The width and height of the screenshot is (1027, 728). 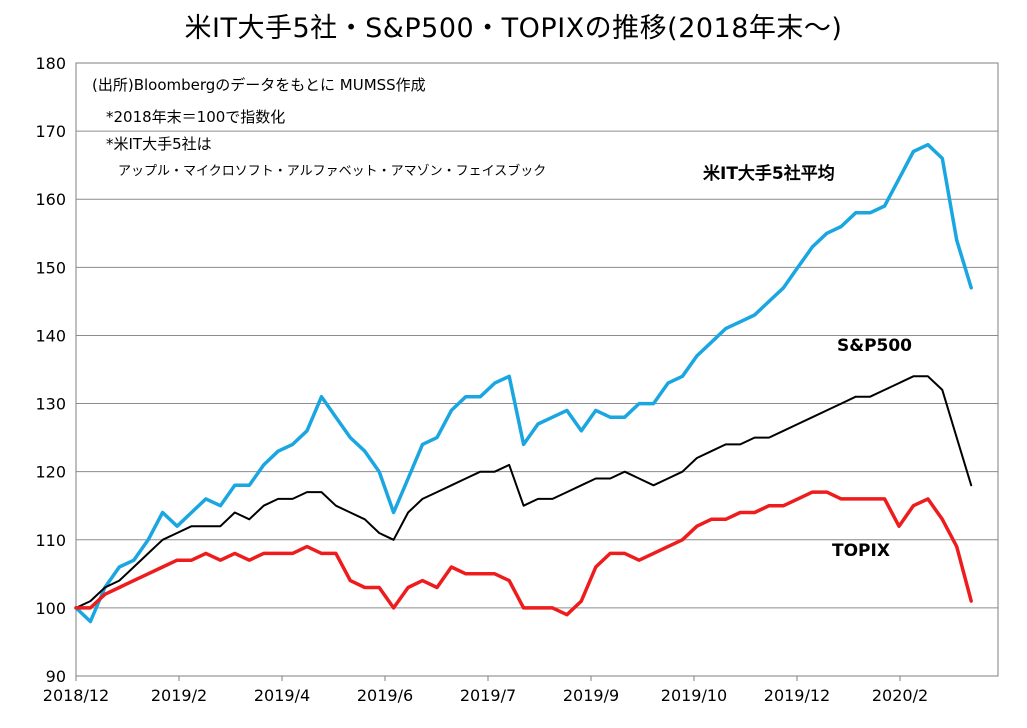 I want to click on y-tick-label: 110, so click(x=50, y=540).